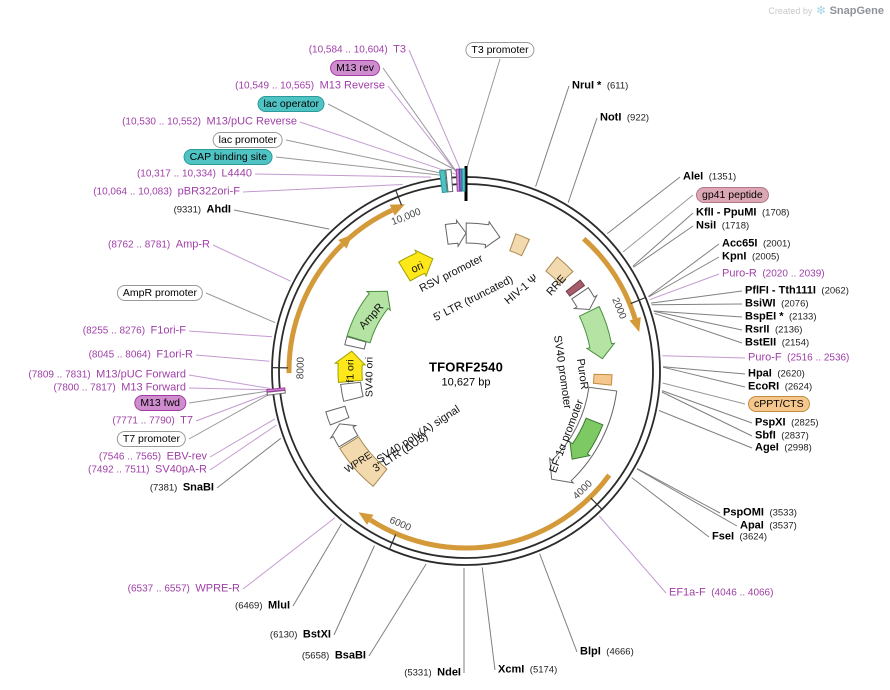 The height and width of the screenshot is (690, 890). What do you see at coordinates (247, 140) in the screenshot?
I see `callout-lac-promoter: lac promoter` at bounding box center [247, 140].